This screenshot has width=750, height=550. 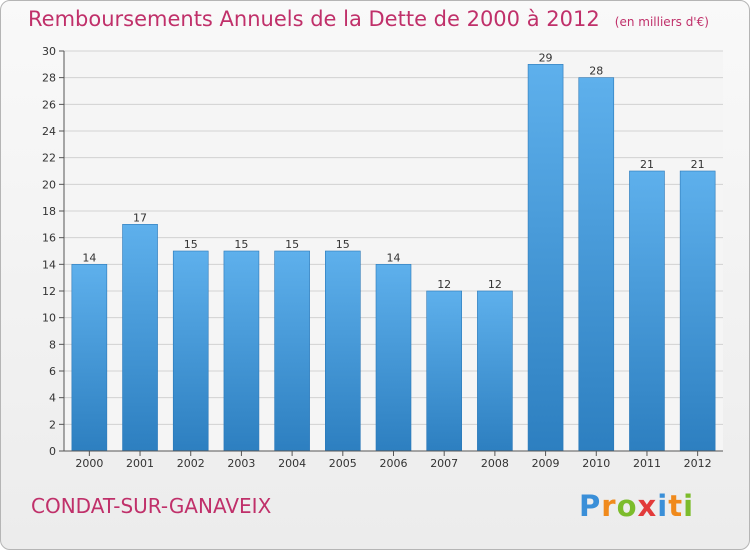 What do you see at coordinates (49, 184) in the screenshot?
I see `y-tick-label: 20` at bounding box center [49, 184].